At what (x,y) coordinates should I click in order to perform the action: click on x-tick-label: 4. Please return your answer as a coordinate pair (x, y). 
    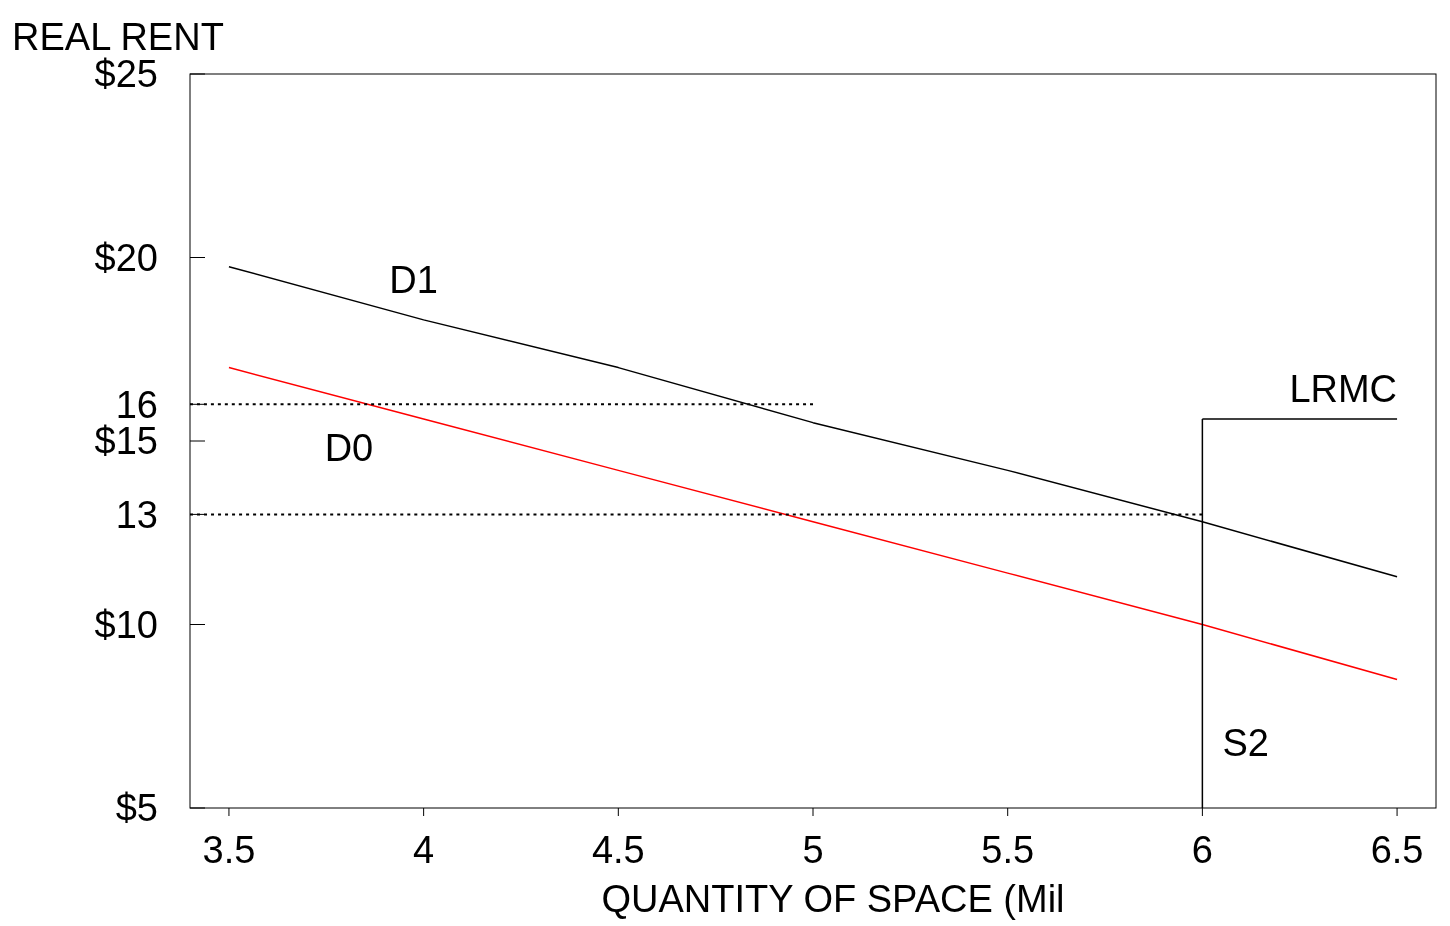
    Looking at the image, I should click on (424, 850).